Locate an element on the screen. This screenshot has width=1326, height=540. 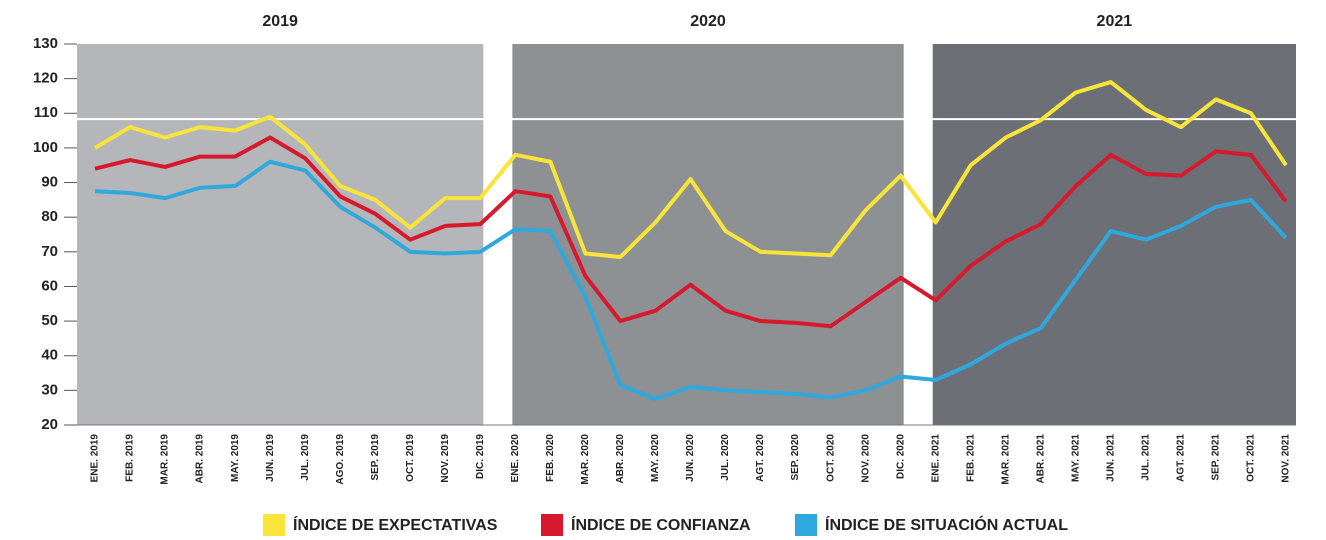
x-tick-label: MAY. 2019 is located at coordinates (235, 458).